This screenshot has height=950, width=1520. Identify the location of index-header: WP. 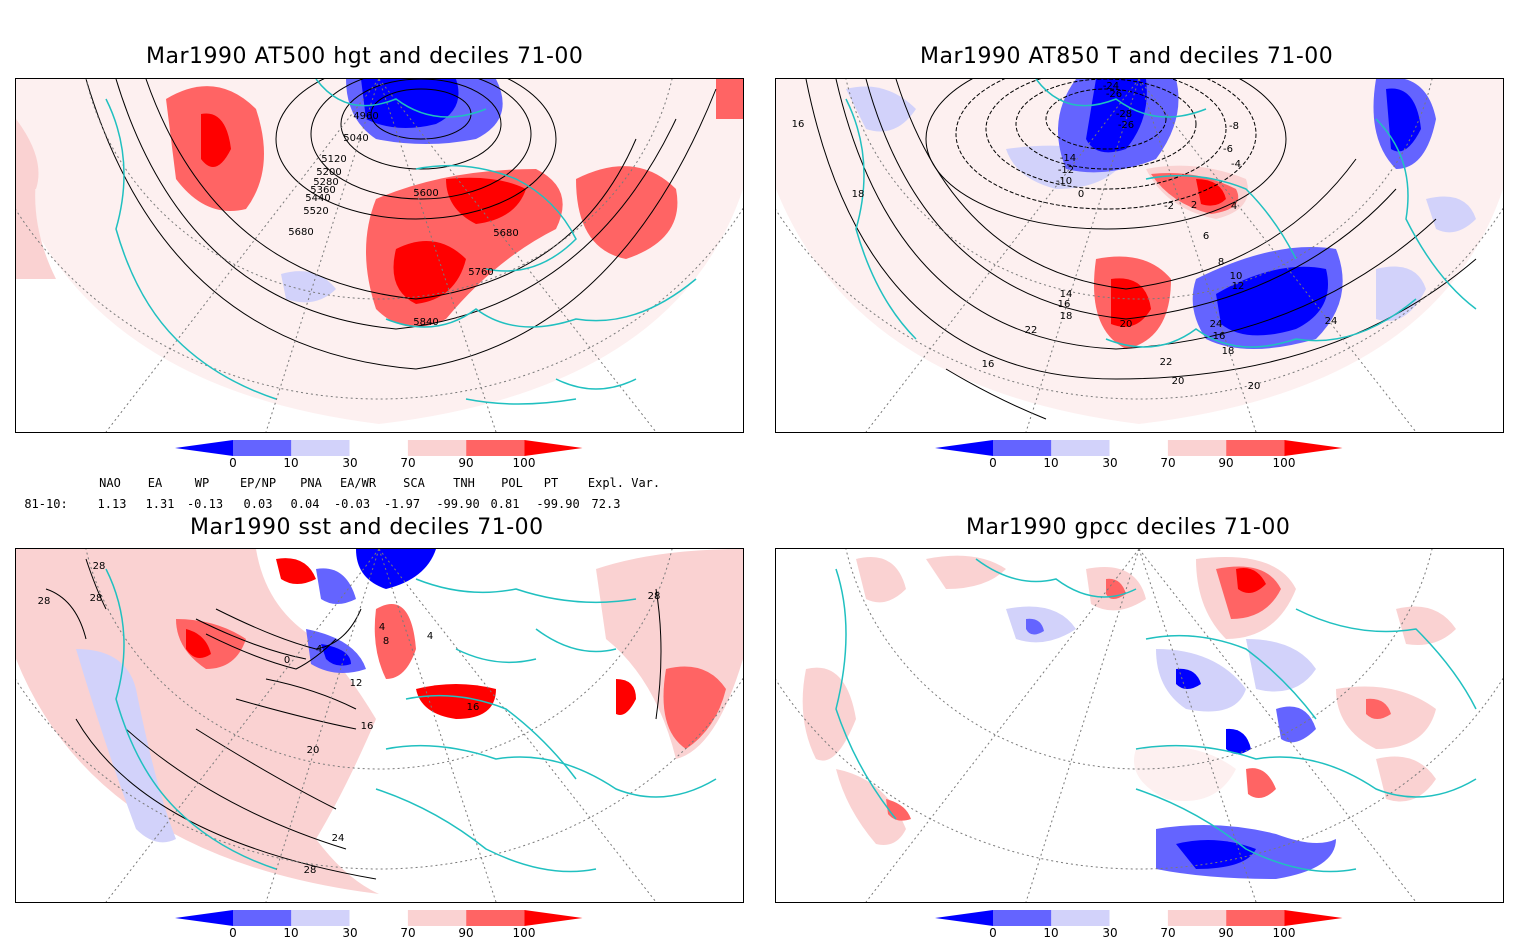
(202, 483).